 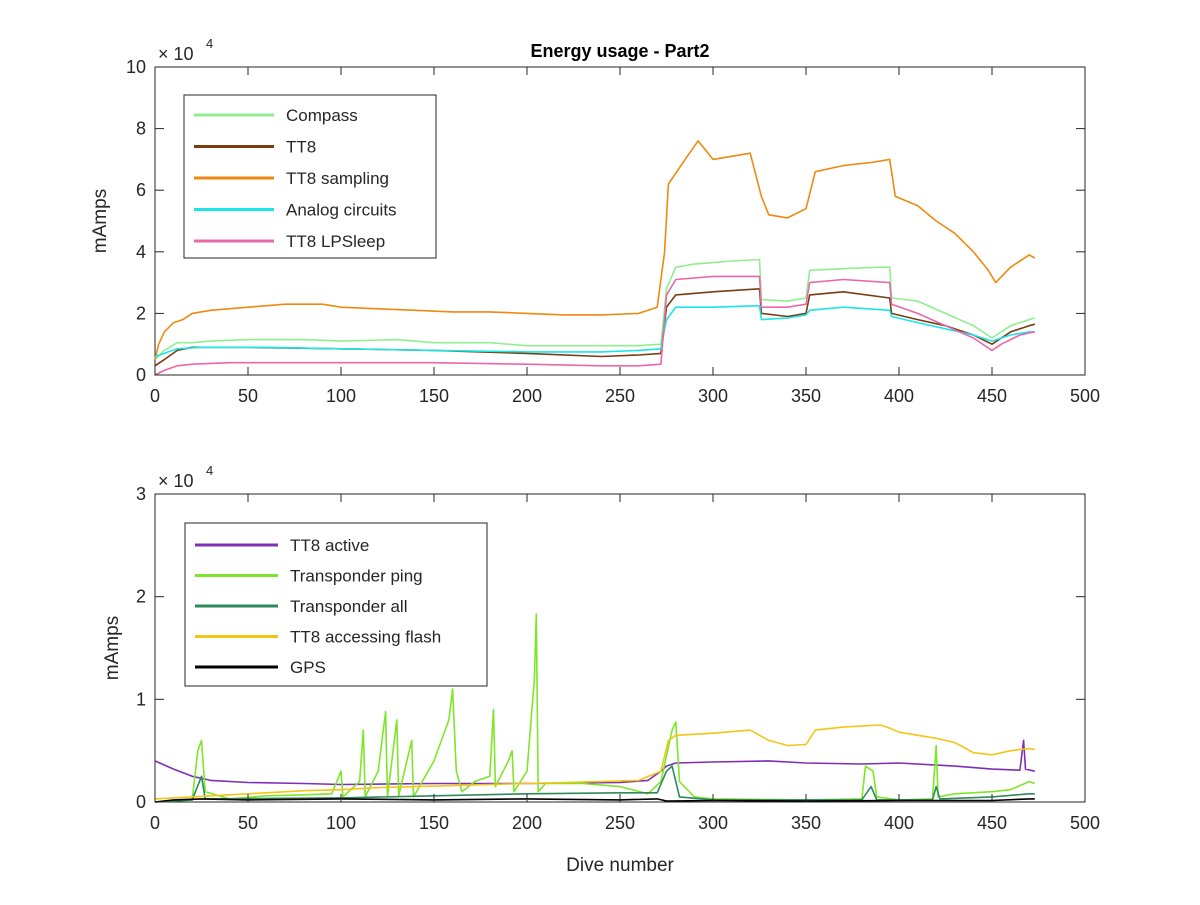 What do you see at coordinates (619, 51) in the screenshot?
I see `top-chart-title: Energy usage - Part2` at bounding box center [619, 51].